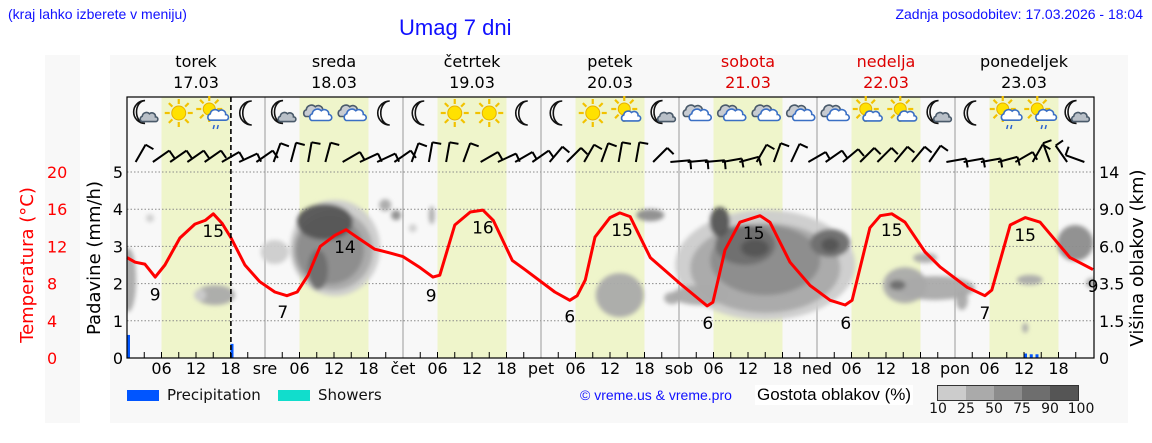 This screenshot has height=443, width=1152. I want to click on day-abbr-label: ned, so click(817, 368).